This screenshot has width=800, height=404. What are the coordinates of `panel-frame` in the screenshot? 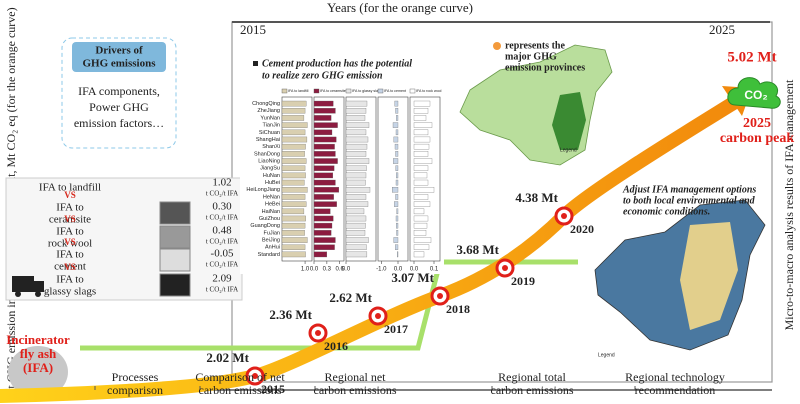 It's located at (297, 179).